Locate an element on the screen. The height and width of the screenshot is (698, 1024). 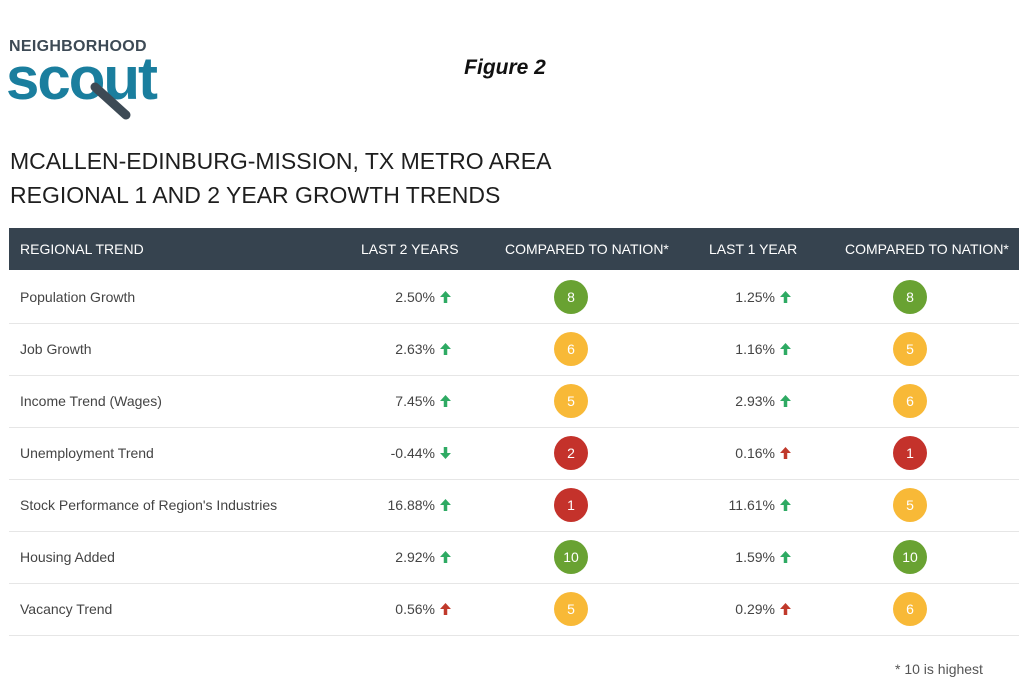
header-cell: REGIONAL TREND is located at coordinates (82, 249).